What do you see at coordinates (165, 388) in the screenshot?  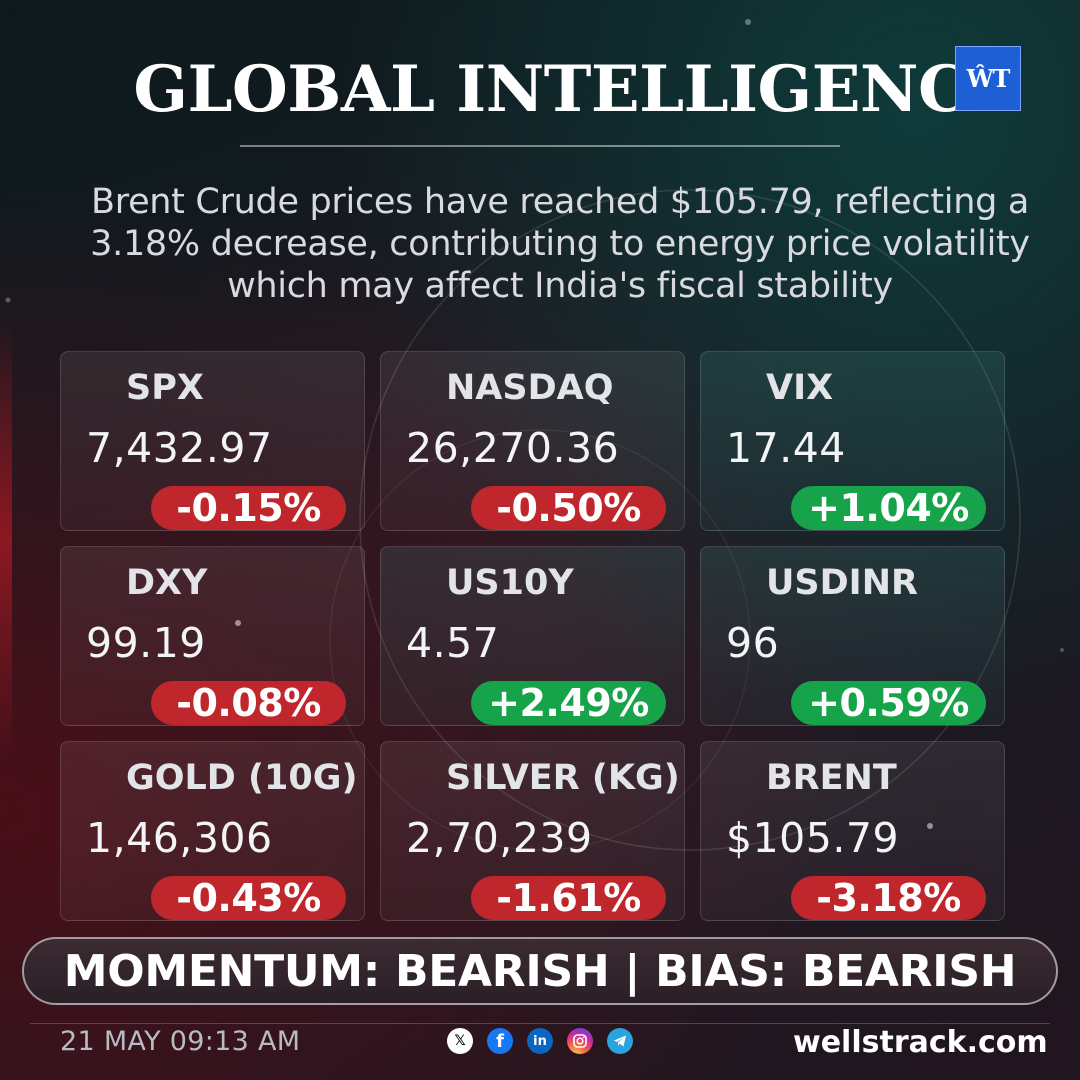 I see `card-name: SPX` at bounding box center [165, 388].